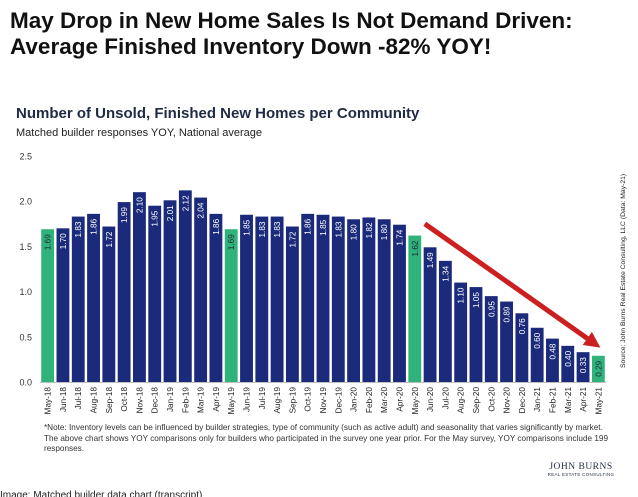  I want to click on bar-value-label: 0.40, so click(568, 358).